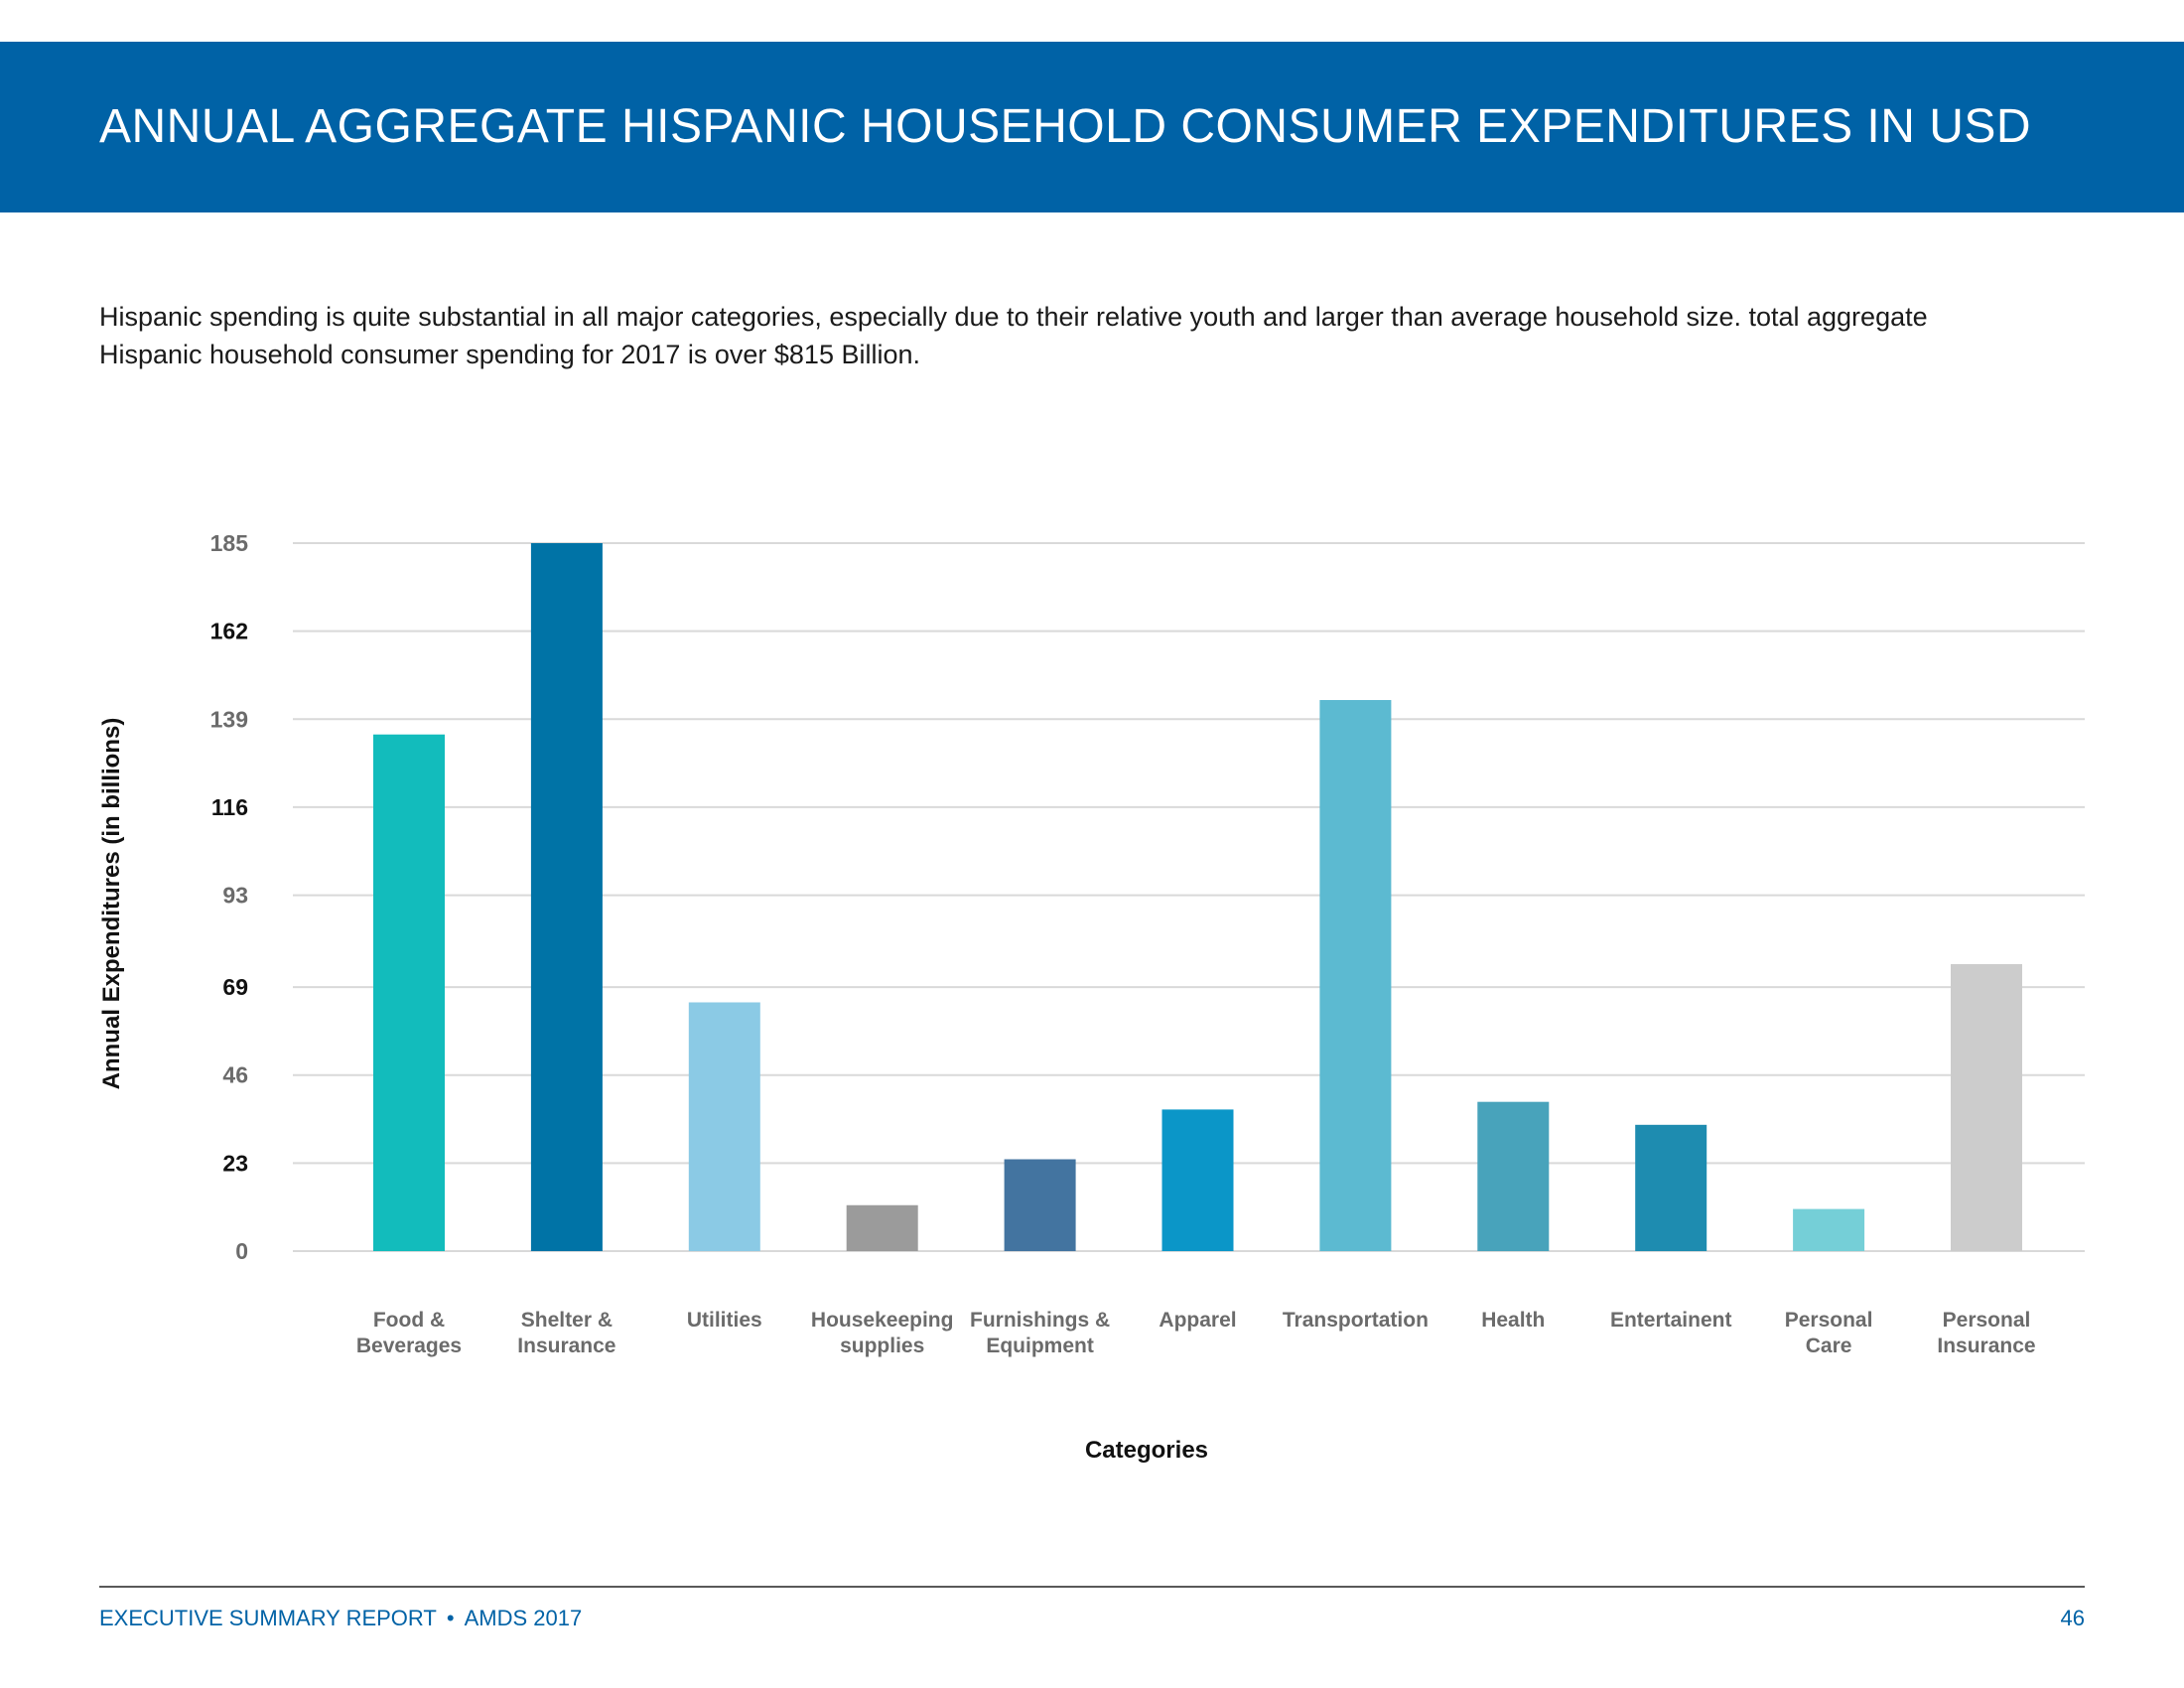 The height and width of the screenshot is (1688, 2184). I want to click on x-tick-label: Furnishings & Equipment, so click(1040, 1333).